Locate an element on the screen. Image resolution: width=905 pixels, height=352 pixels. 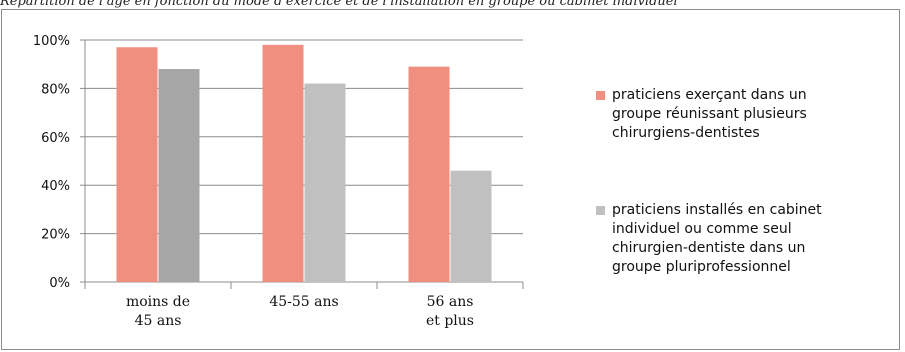
legend-label: groupe pluriprofessionnel is located at coordinates (701, 267).